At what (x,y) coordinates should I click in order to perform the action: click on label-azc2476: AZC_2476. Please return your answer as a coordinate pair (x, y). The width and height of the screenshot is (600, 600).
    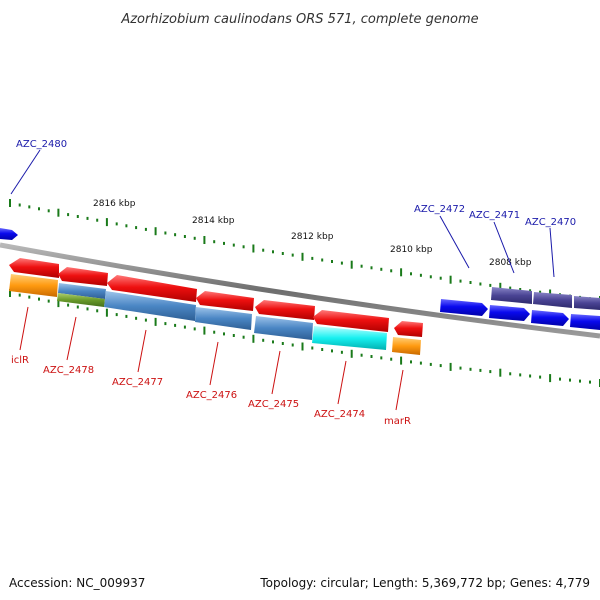
    Looking at the image, I should click on (211, 395).